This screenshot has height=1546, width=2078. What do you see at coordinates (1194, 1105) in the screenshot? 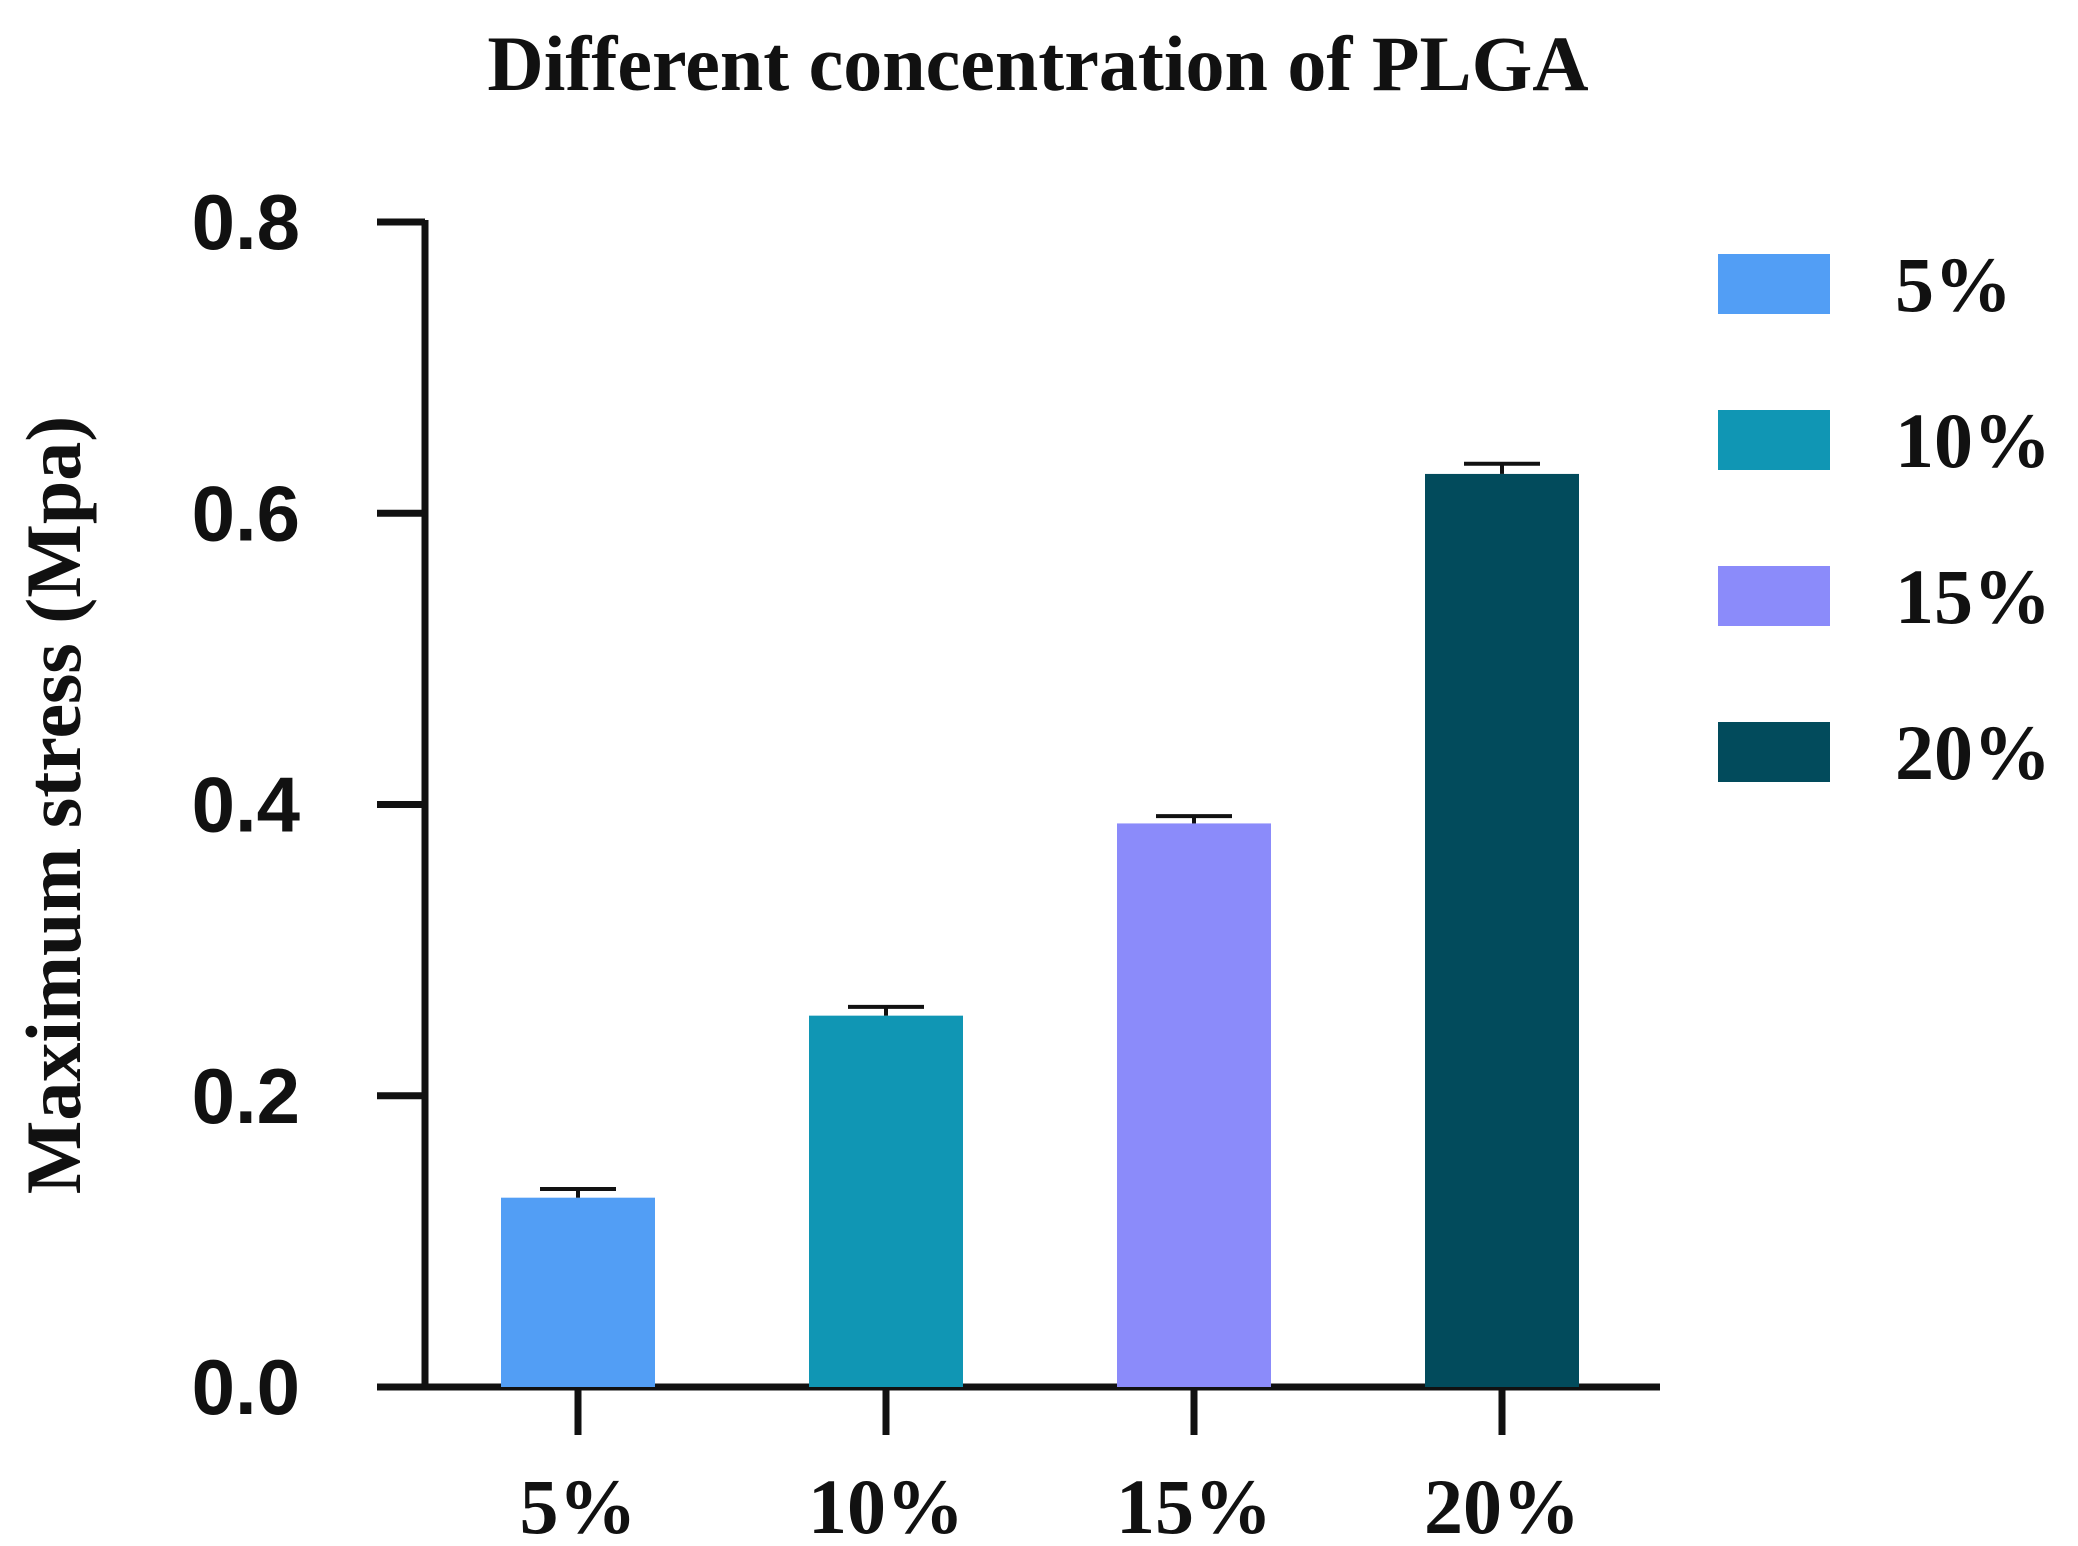
I see `bar-15%` at bounding box center [1194, 1105].